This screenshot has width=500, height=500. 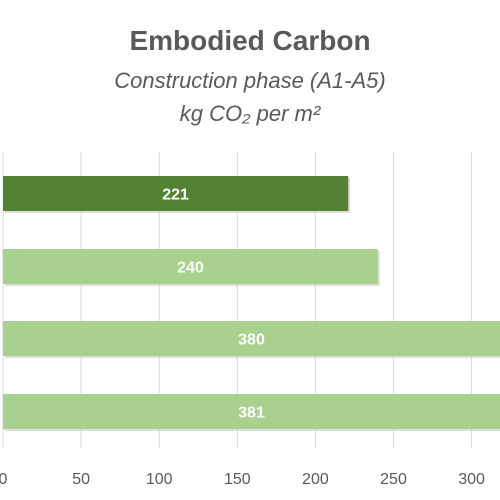 I want to click on x-tick-label-4: 200, so click(x=315, y=479).